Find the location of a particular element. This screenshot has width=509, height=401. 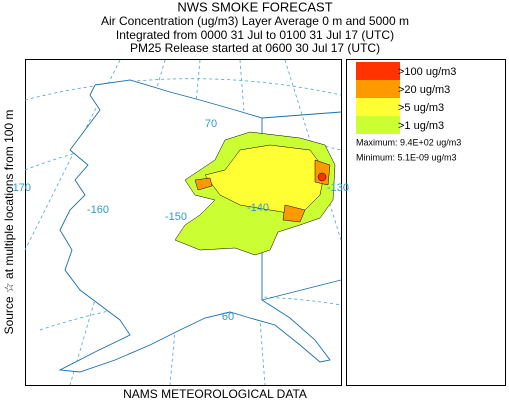

graticule-label: -170 is located at coordinates (20, 188).